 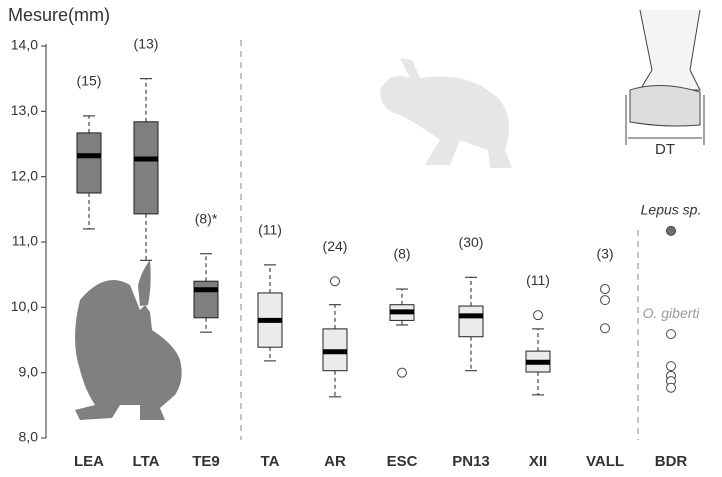 I want to click on x-tick-label: TE9, so click(x=206, y=461).